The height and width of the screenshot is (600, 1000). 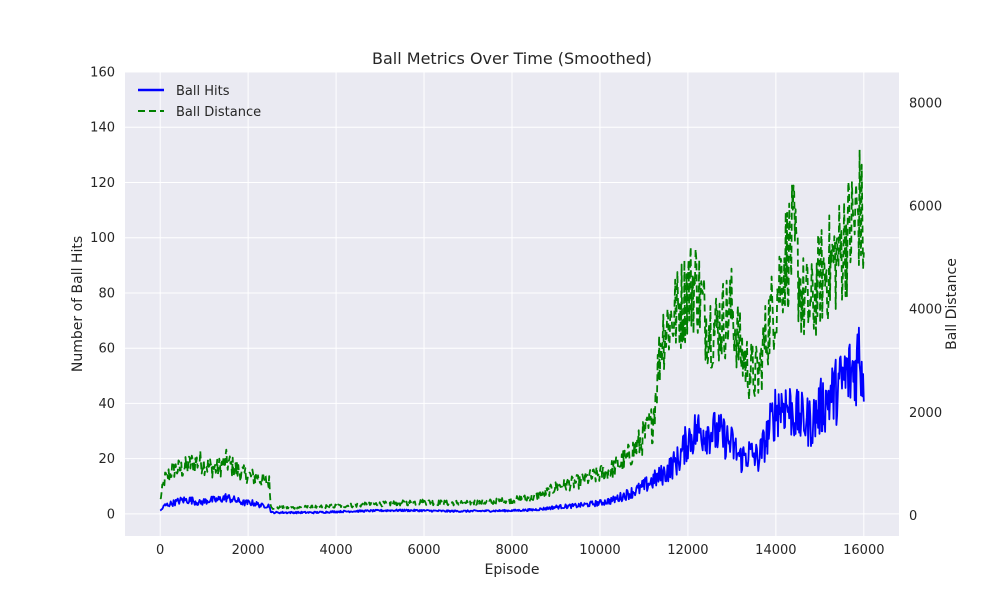 What do you see at coordinates (511, 550) in the screenshot?
I see `x-tick-label: 8000` at bounding box center [511, 550].